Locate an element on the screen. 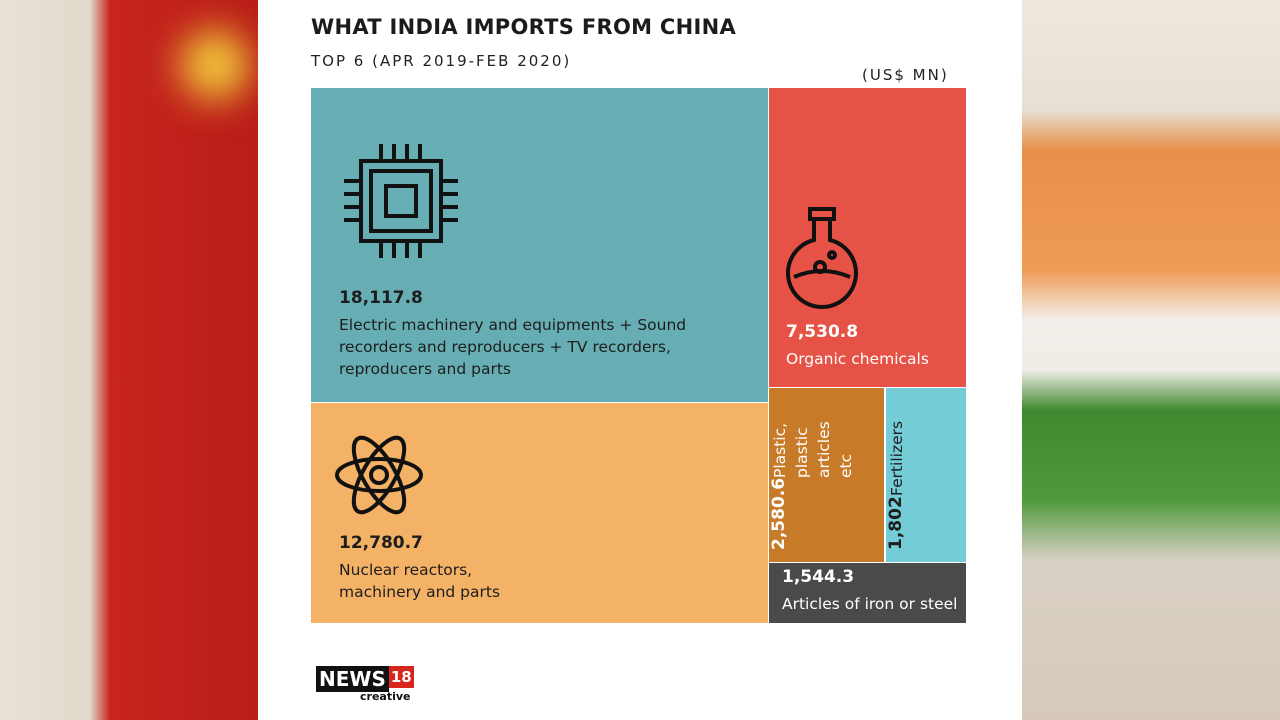 This screenshot has width=1280, height=720. category-label: Nuclear reactors, machinery and parts is located at coordinates (420, 581).